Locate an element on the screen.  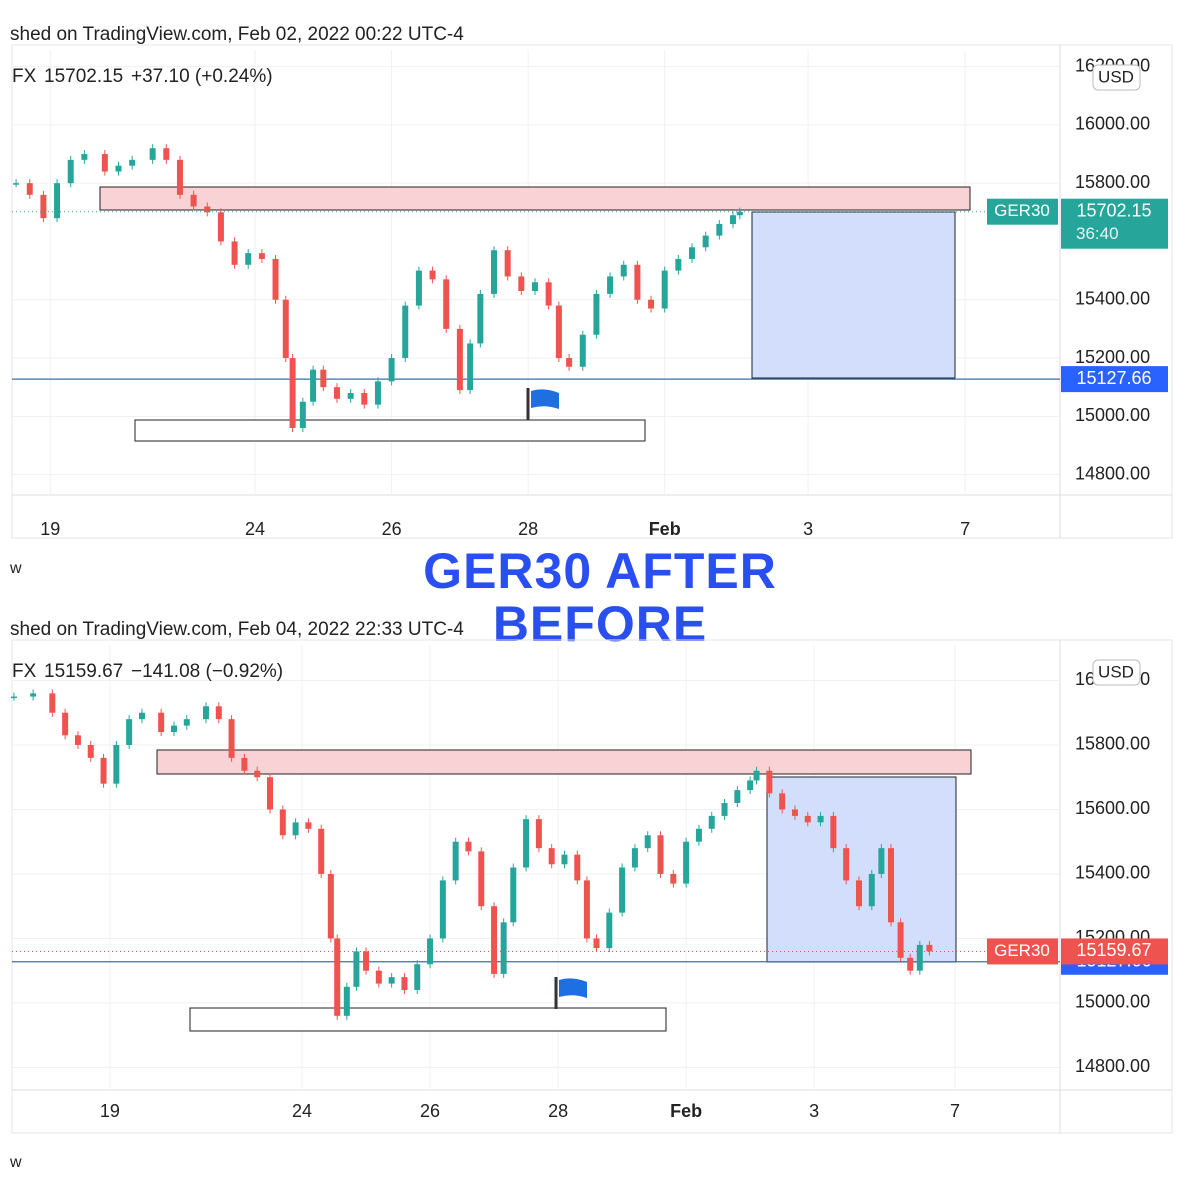
tag-price: 15159.67 is located at coordinates (1113, 950).